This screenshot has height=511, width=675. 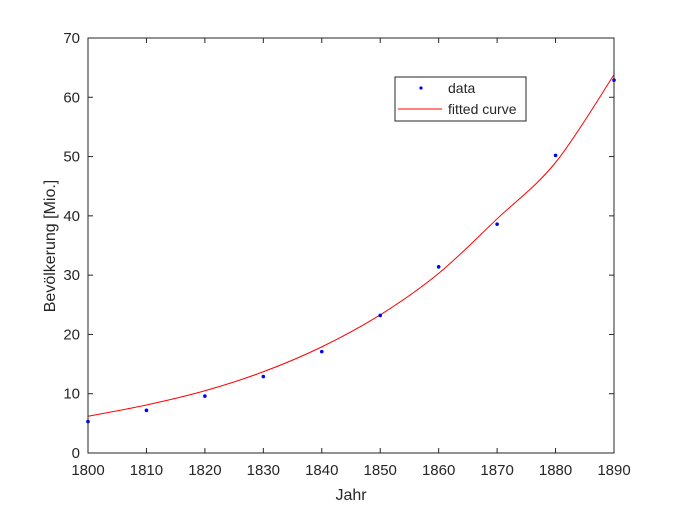 I want to click on legend: data fitted curve, so click(x=460, y=99).